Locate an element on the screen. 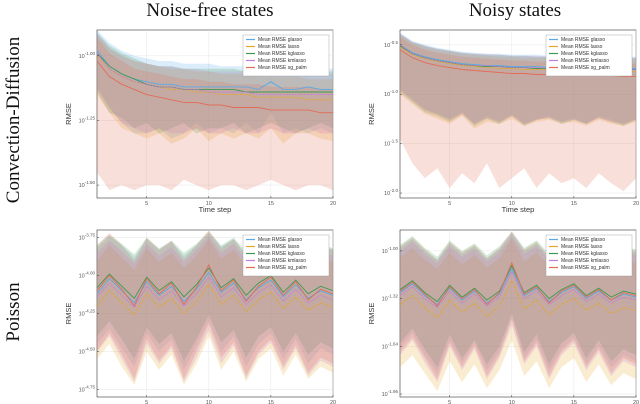 Image resolution: width=640 pixels, height=404 pixels. row-label-convection-diffusion: Convection-Diffusion is located at coordinates (13, 119).